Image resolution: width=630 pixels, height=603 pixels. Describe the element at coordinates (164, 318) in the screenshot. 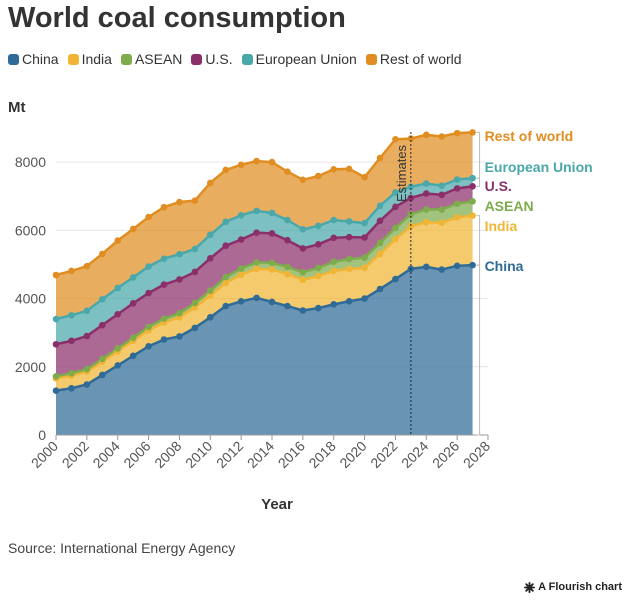

I see `point-asean-2007` at that location.